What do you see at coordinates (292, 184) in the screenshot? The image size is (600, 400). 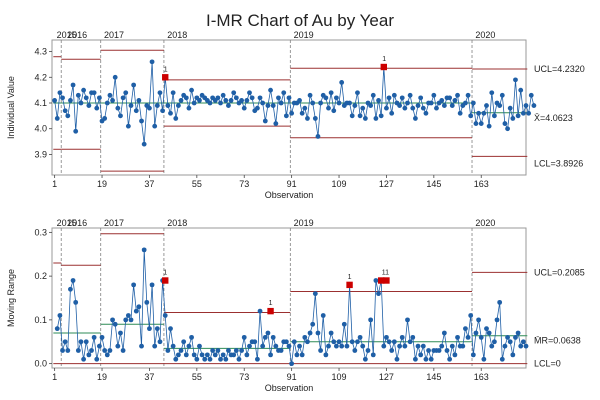 I see `x-tick-label: 91` at bounding box center [292, 184].